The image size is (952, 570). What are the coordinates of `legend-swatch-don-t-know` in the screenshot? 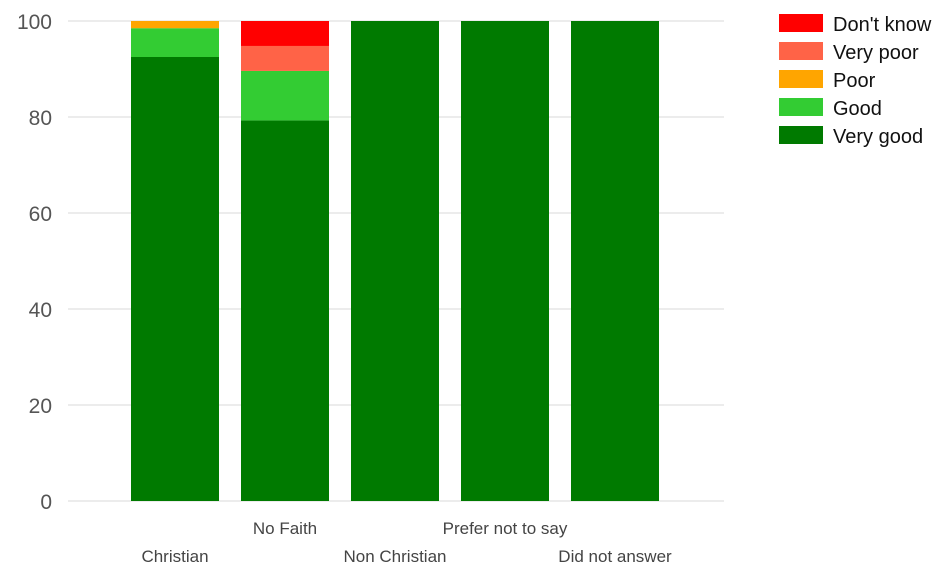 It's located at (801, 23).